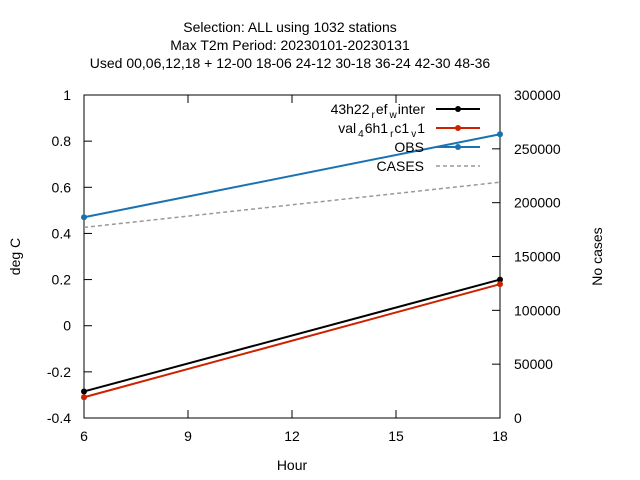 This screenshot has height=480, width=640. Describe the element at coordinates (290, 27) in the screenshot. I see `title-line: Selection: ALL using 1032 stations` at that location.